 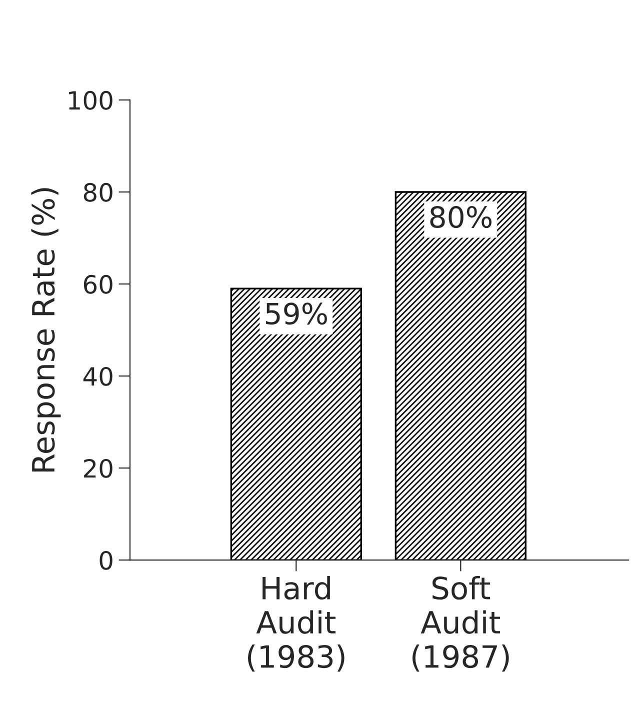 I want to click on y-tick-label: 80, so click(x=98, y=192).